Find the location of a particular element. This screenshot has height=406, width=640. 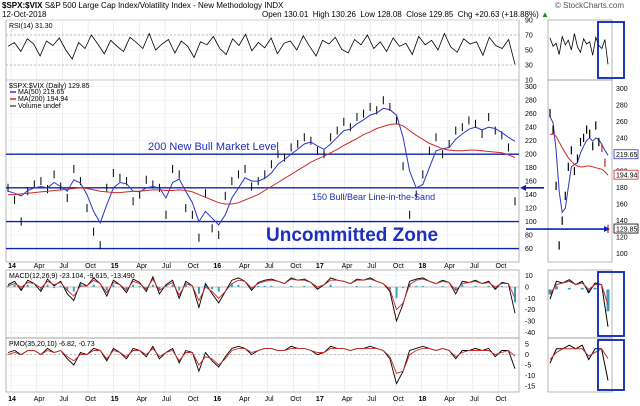

y-tick-label: 30 is located at coordinates (529, 66).